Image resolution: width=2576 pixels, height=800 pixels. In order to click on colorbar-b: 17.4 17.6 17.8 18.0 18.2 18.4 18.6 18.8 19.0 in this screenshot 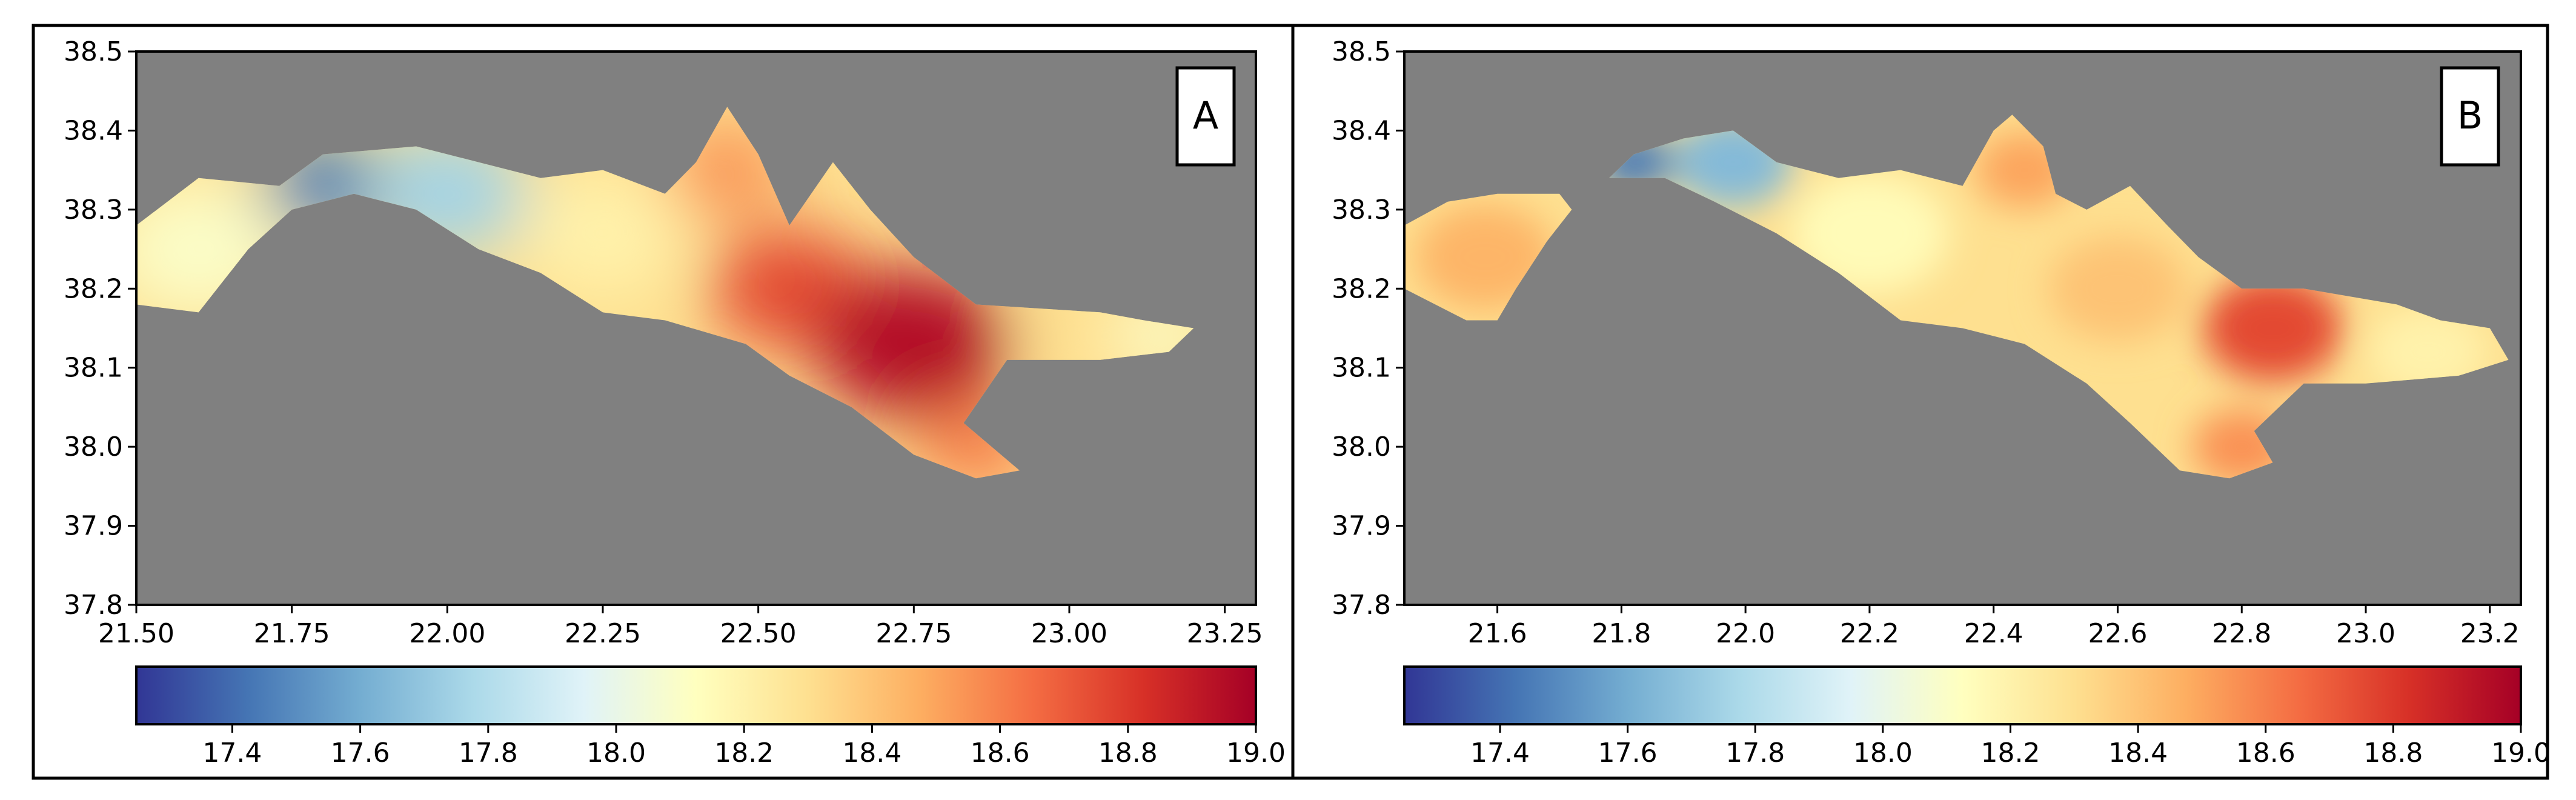, I will do `click(1977, 716)`.